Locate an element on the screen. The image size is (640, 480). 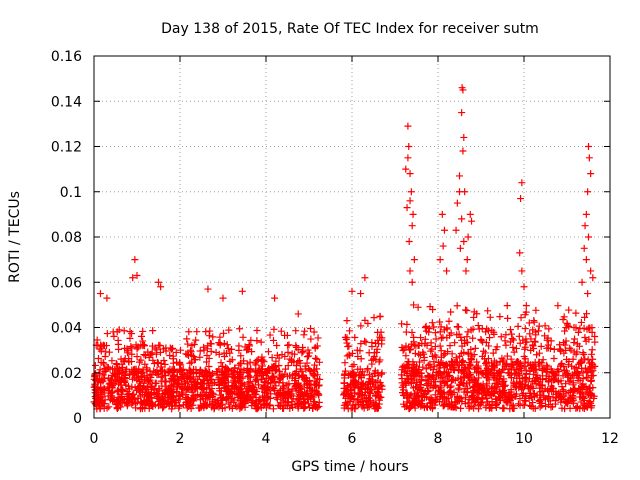
x-tick-label: 10 is located at coordinates (524, 439).